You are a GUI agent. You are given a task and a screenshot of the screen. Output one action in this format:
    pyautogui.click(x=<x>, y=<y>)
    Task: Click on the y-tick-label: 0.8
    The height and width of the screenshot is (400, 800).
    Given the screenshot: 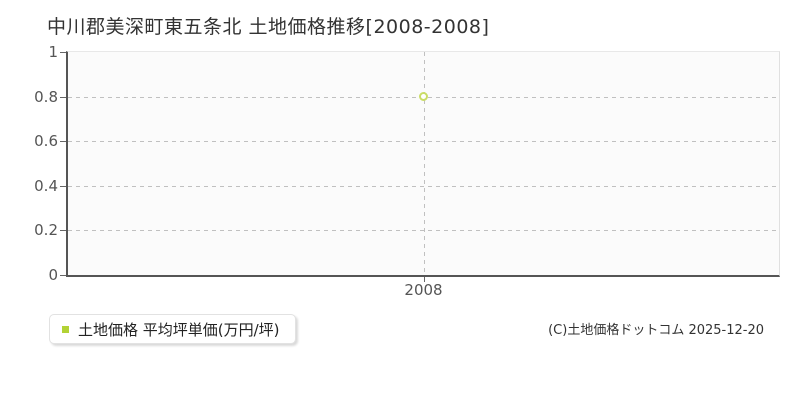 What is the action you would take?
    pyautogui.click(x=46, y=96)
    